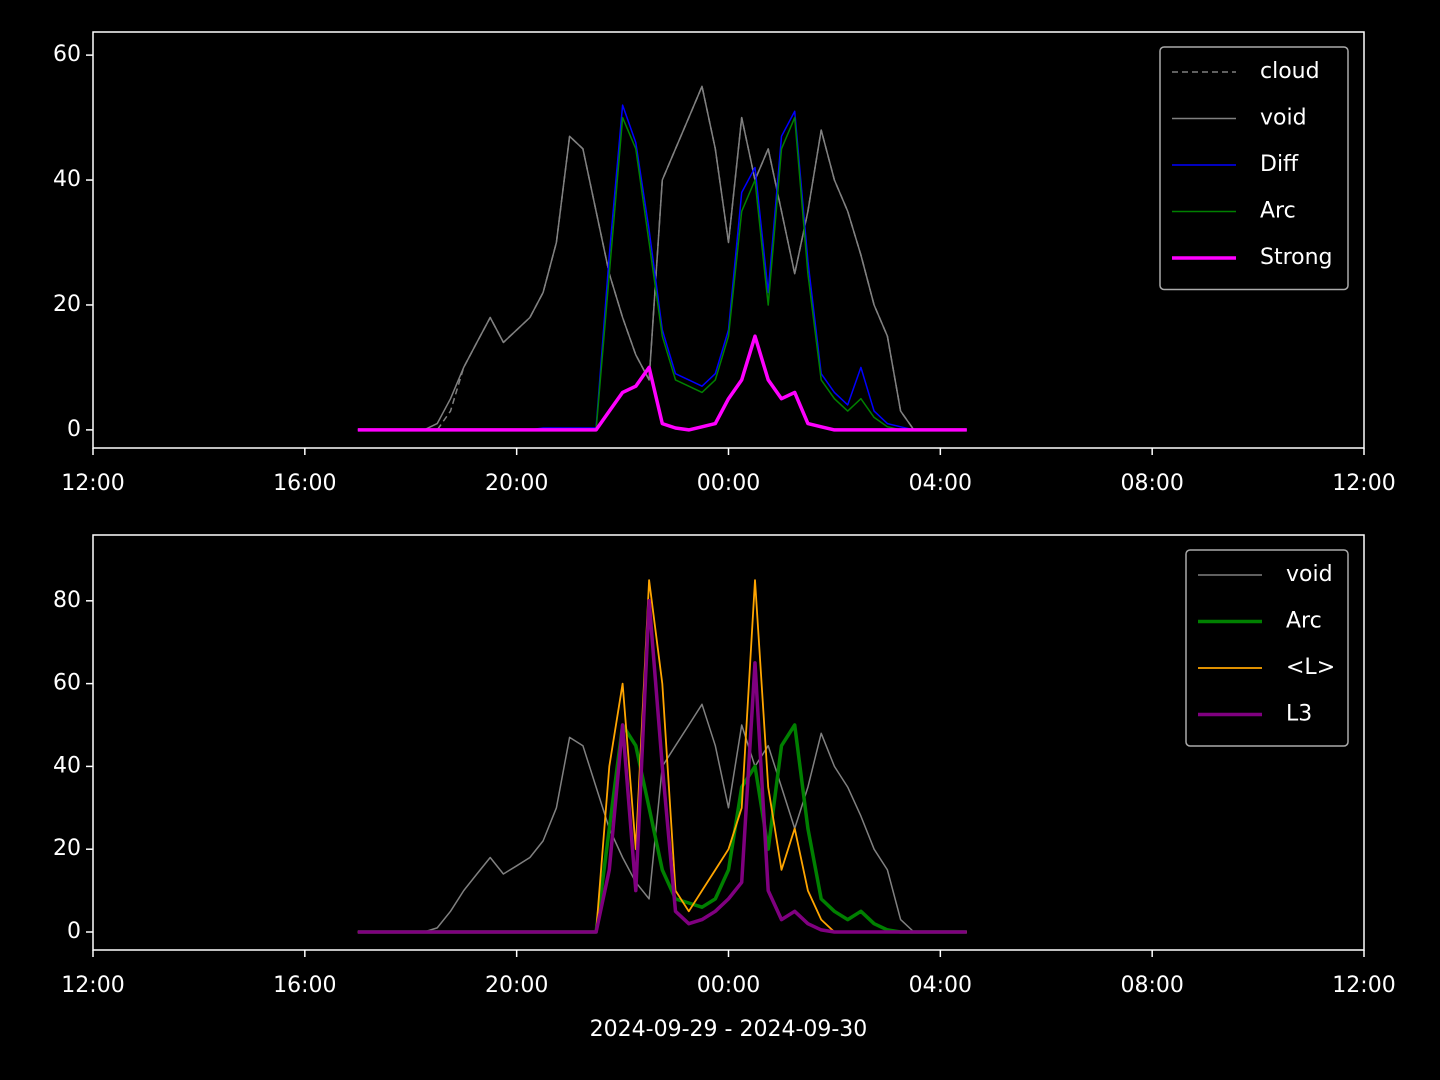 Image resolution: width=1440 pixels, height=1080 pixels. I want to click on x-axis-label: 2024-09-29 - 2024-09-30, so click(729, 1029).